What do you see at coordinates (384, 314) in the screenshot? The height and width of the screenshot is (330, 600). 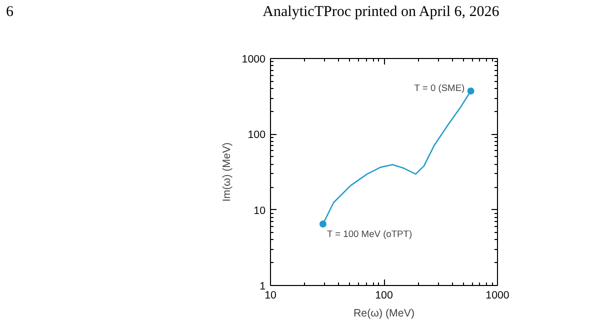 I see `x-axis-title: Re(ω) (MeV)` at bounding box center [384, 314].